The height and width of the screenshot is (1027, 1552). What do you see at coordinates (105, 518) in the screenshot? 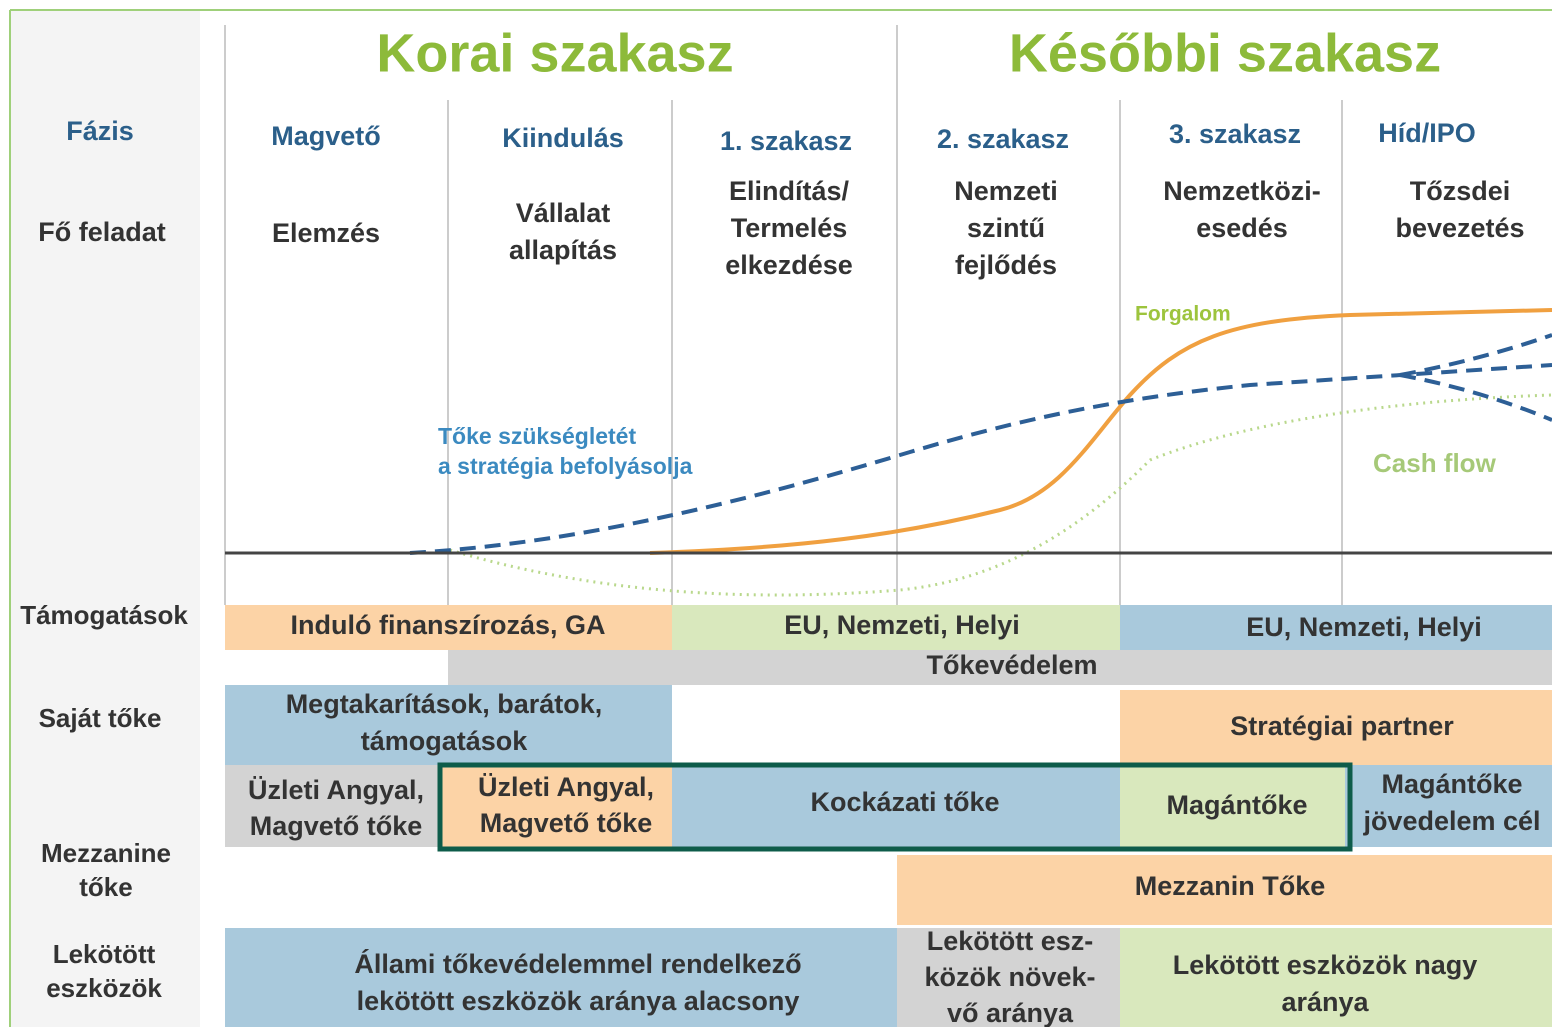
I see `label-column` at bounding box center [105, 518].